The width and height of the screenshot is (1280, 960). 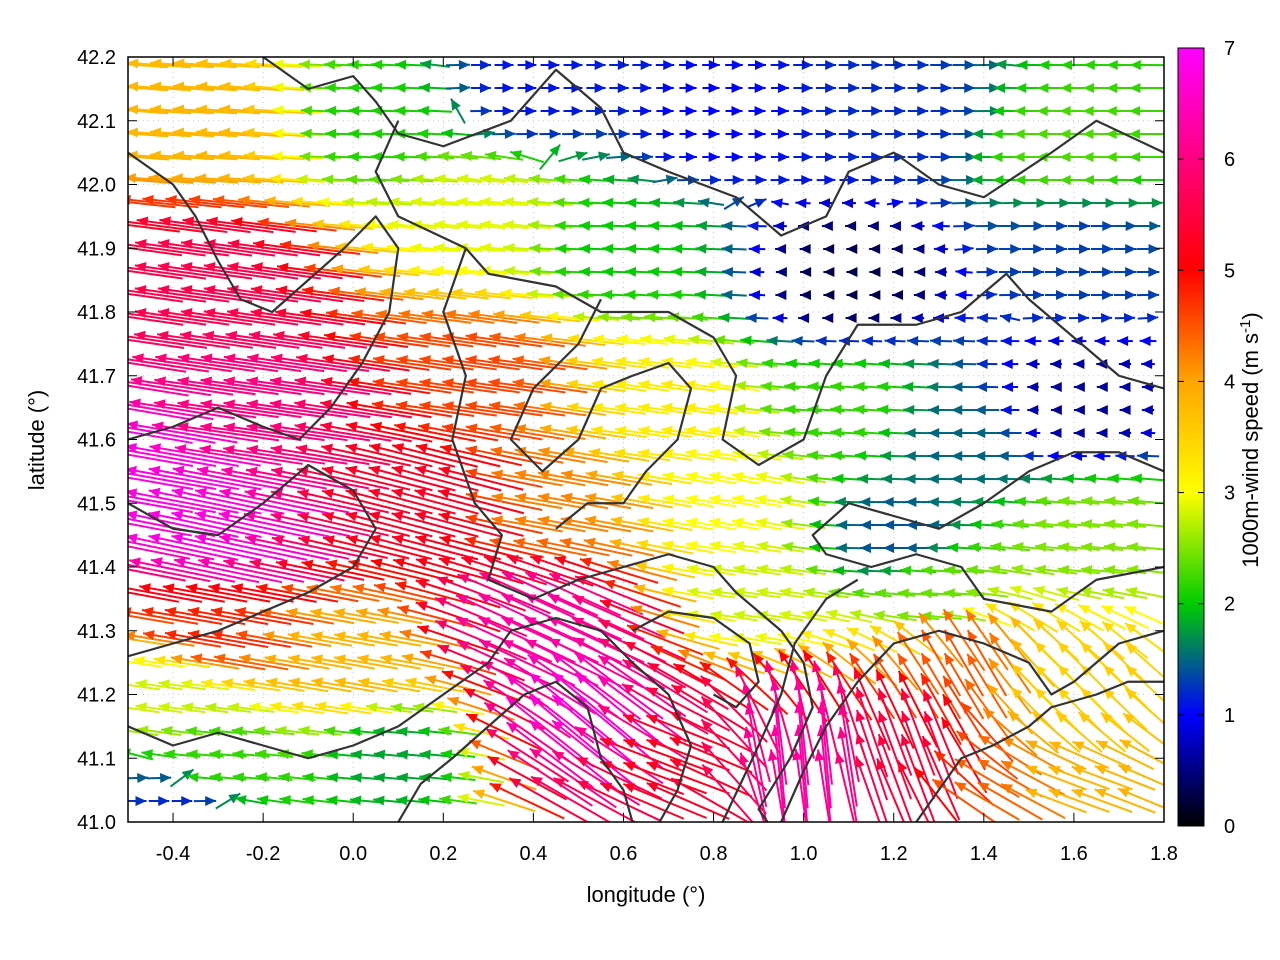 I want to click on x-tick-label: 0.8, so click(x=714, y=854).